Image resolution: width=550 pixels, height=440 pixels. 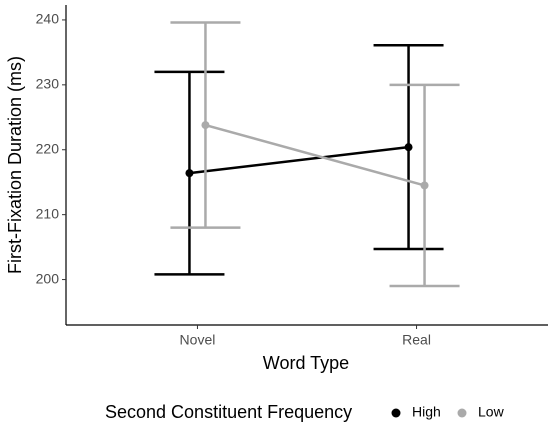 What do you see at coordinates (198, 340) in the screenshot?
I see `x-tick-label: Novel` at bounding box center [198, 340].